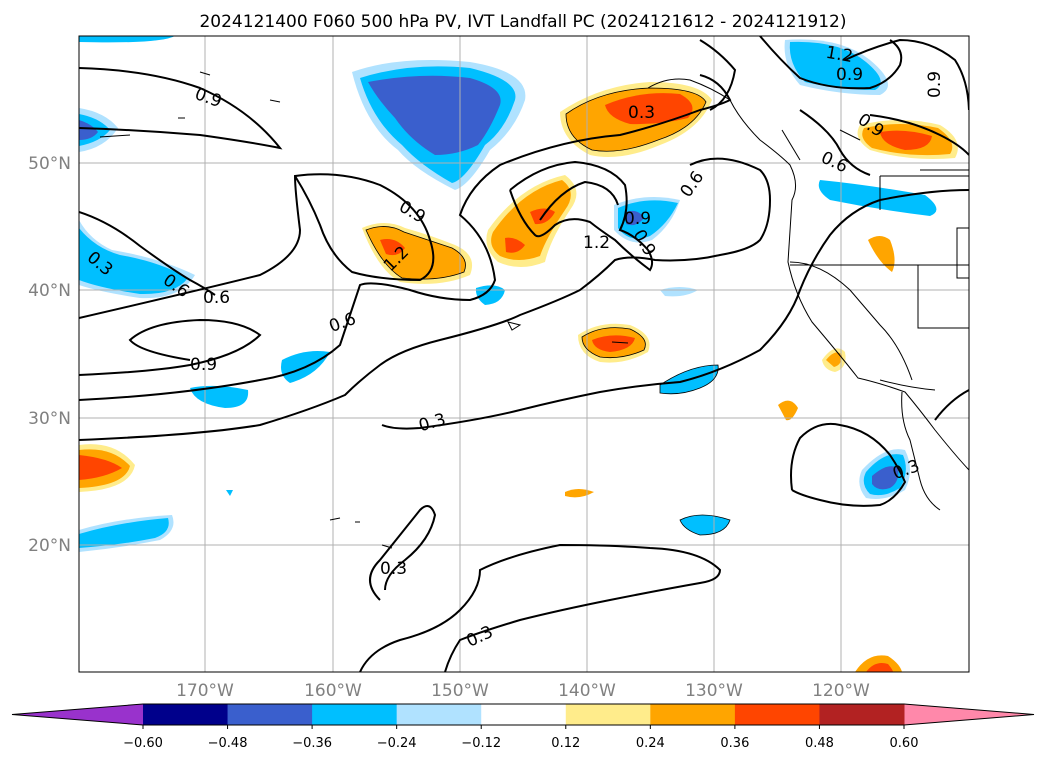 The width and height of the screenshot is (1047, 765). What do you see at coordinates (650, 743) in the screenshot?
I see `colorbar-tick-label: 0.24` at bounding box center [650, 743].